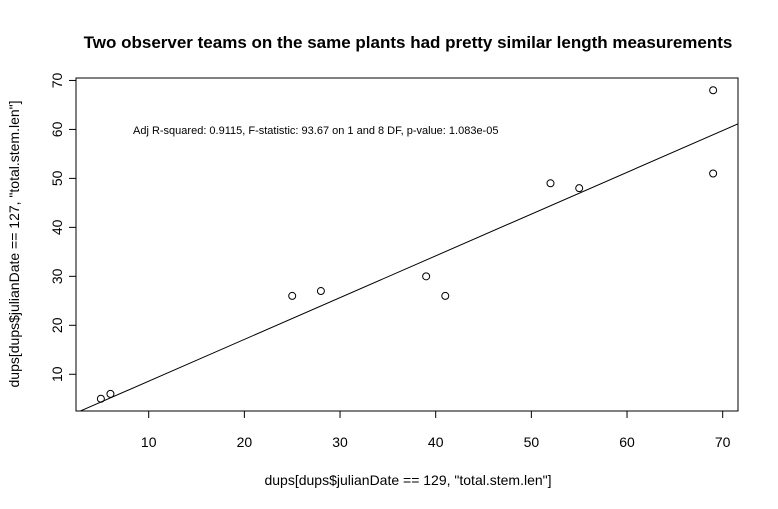 The image size is (778, 509). What do you see at coordinates (627, 442) in the screenshot?
I see `x-tick-label: 60` at bounding box center [627, 442].